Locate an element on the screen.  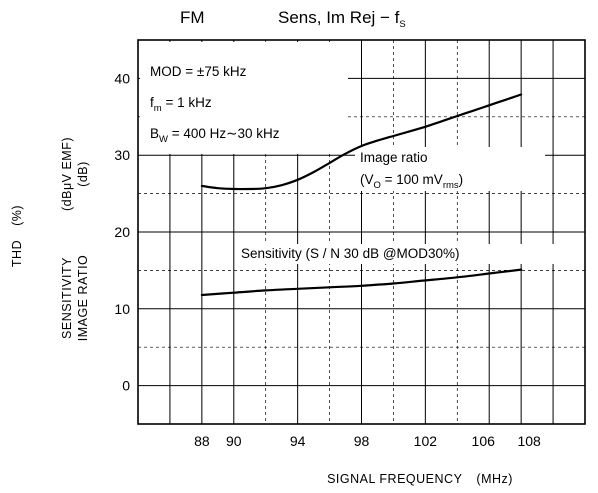
y-axis-title-sensitivity: SENSITIVITY is located at coordinates (67, 298).